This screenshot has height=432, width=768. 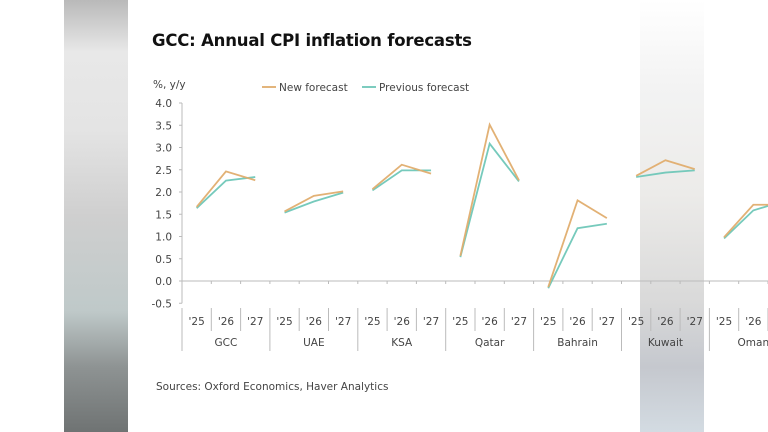 What do you see at coordinates (163, 126) in the screenshot?
I see `y-tick-label: 3.5` at bounding box center [163, 126].